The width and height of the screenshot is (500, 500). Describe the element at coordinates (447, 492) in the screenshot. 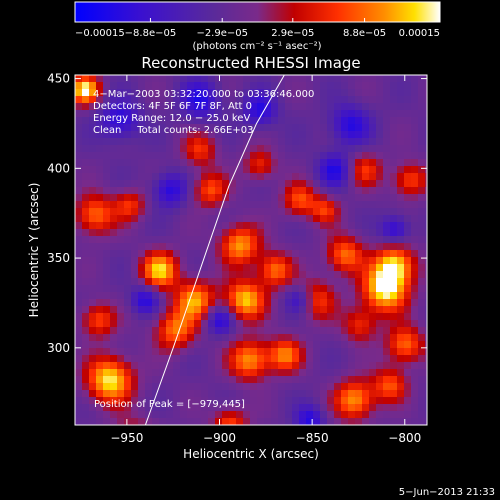

I see `footer-timestamp: 5−Jun−2013 21:33` at that location.